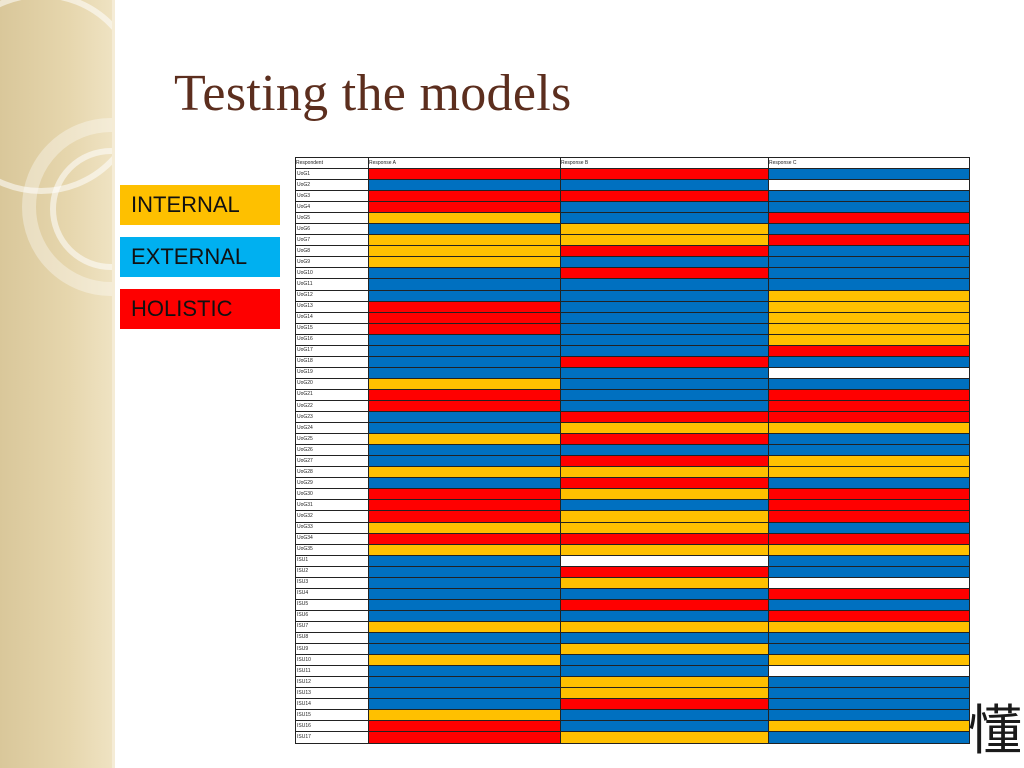 The image size is (1024, 768). I want to click on table-row: ISU11, so click(632, 671).